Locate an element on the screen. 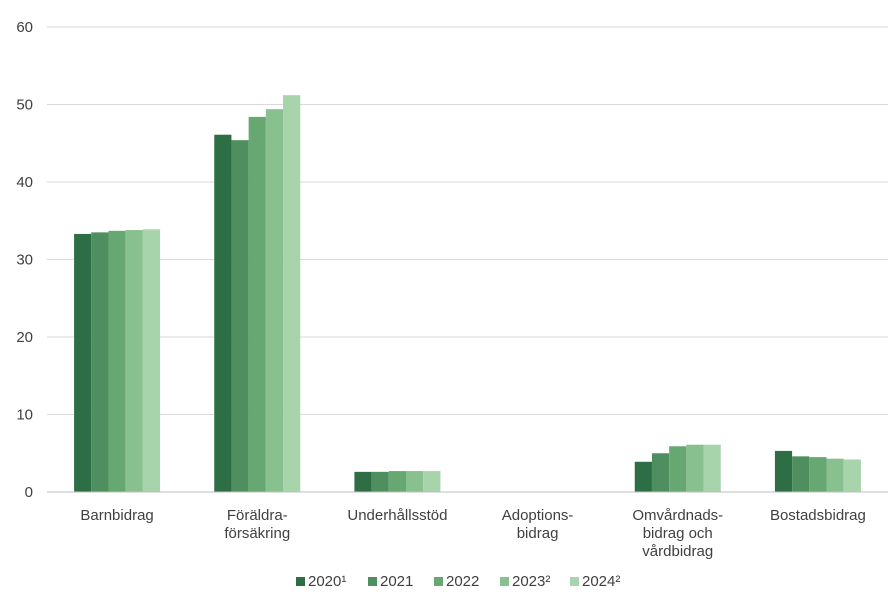  category-label: Omvårdnads- is located at coordinates (677, 515).